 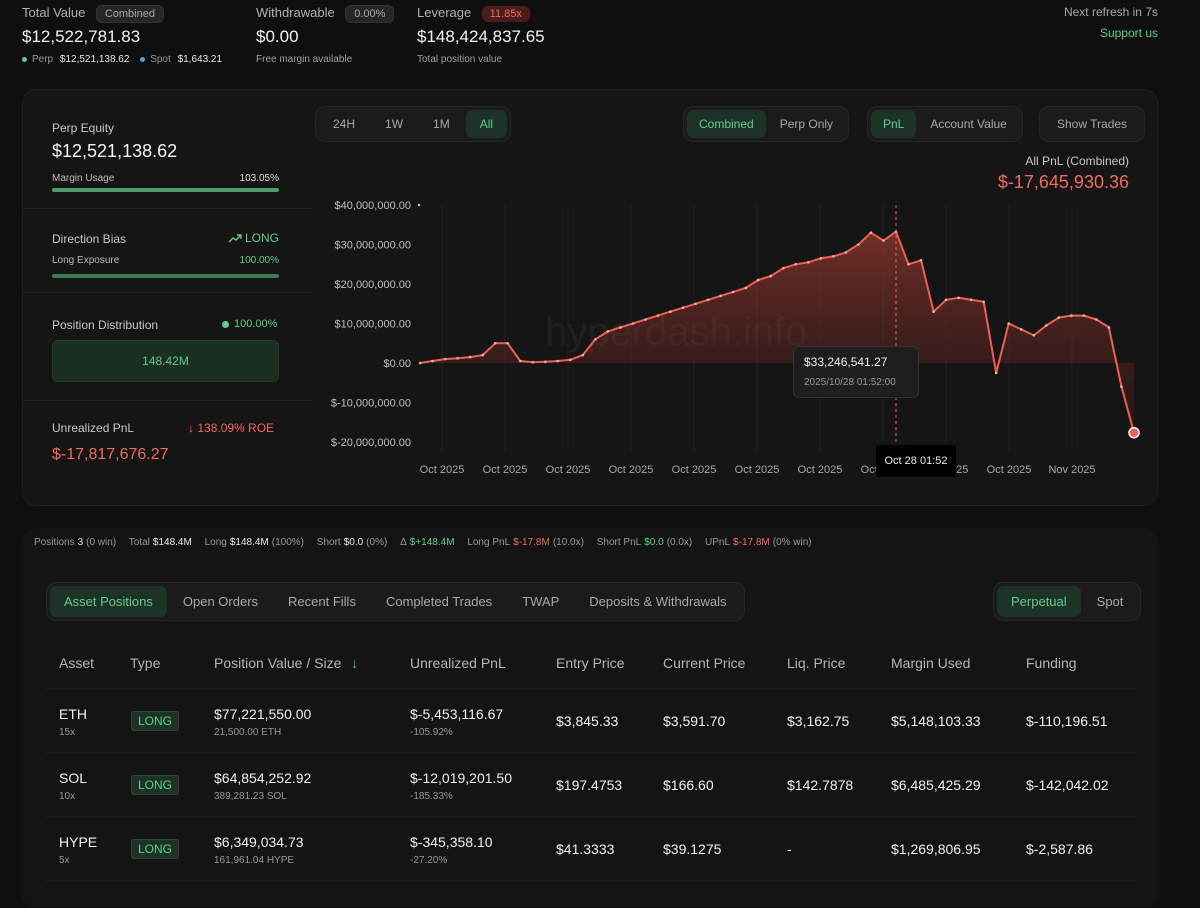 I want to click on roe-value-text: 138.09% ROE, so click(x=236, y=428).